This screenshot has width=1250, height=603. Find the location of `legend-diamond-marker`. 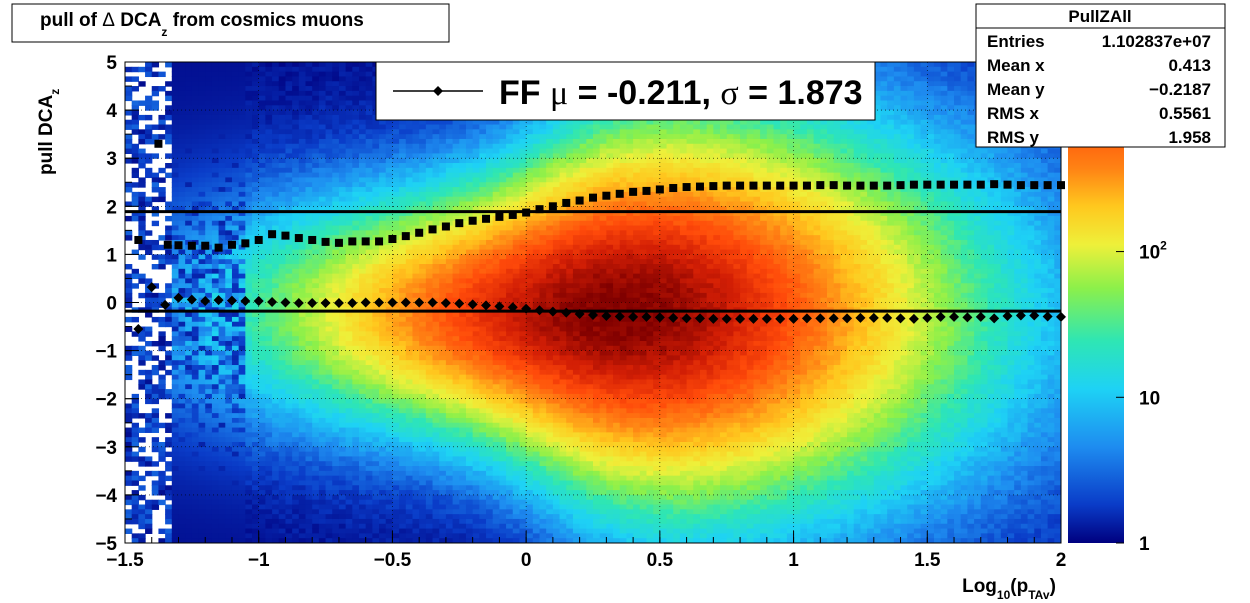

legend-diamond-marker is located at coordinates (438, 91).